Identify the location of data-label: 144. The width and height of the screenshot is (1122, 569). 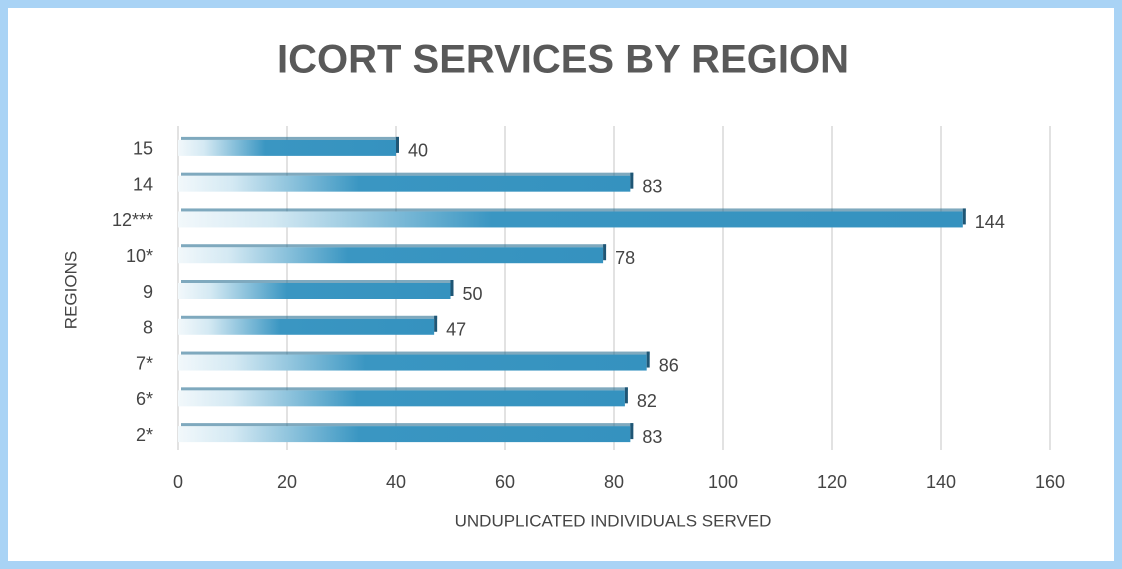
(990, 222).